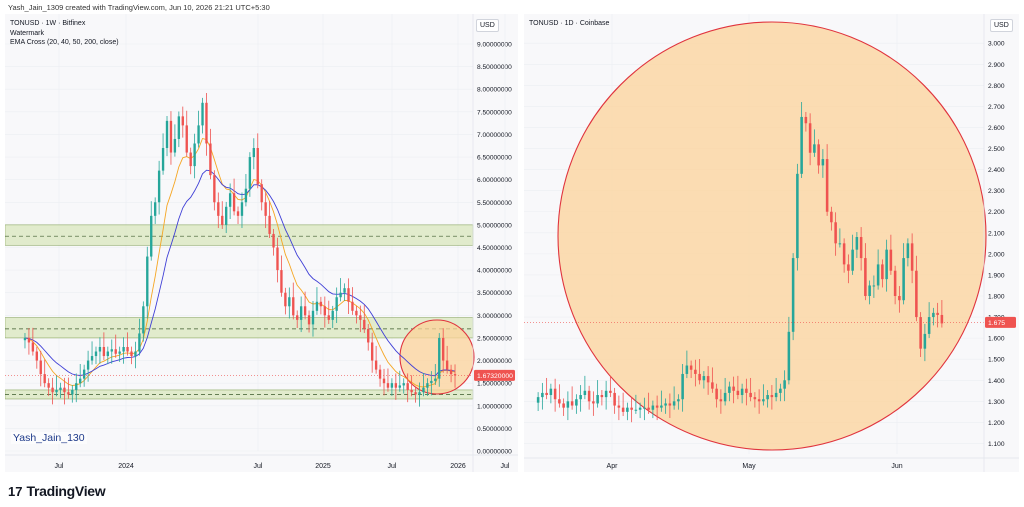  Describe the element at coordinates (996, 297) in the screenshot. I see `y-axis-tick-label: 1.800` at that location.